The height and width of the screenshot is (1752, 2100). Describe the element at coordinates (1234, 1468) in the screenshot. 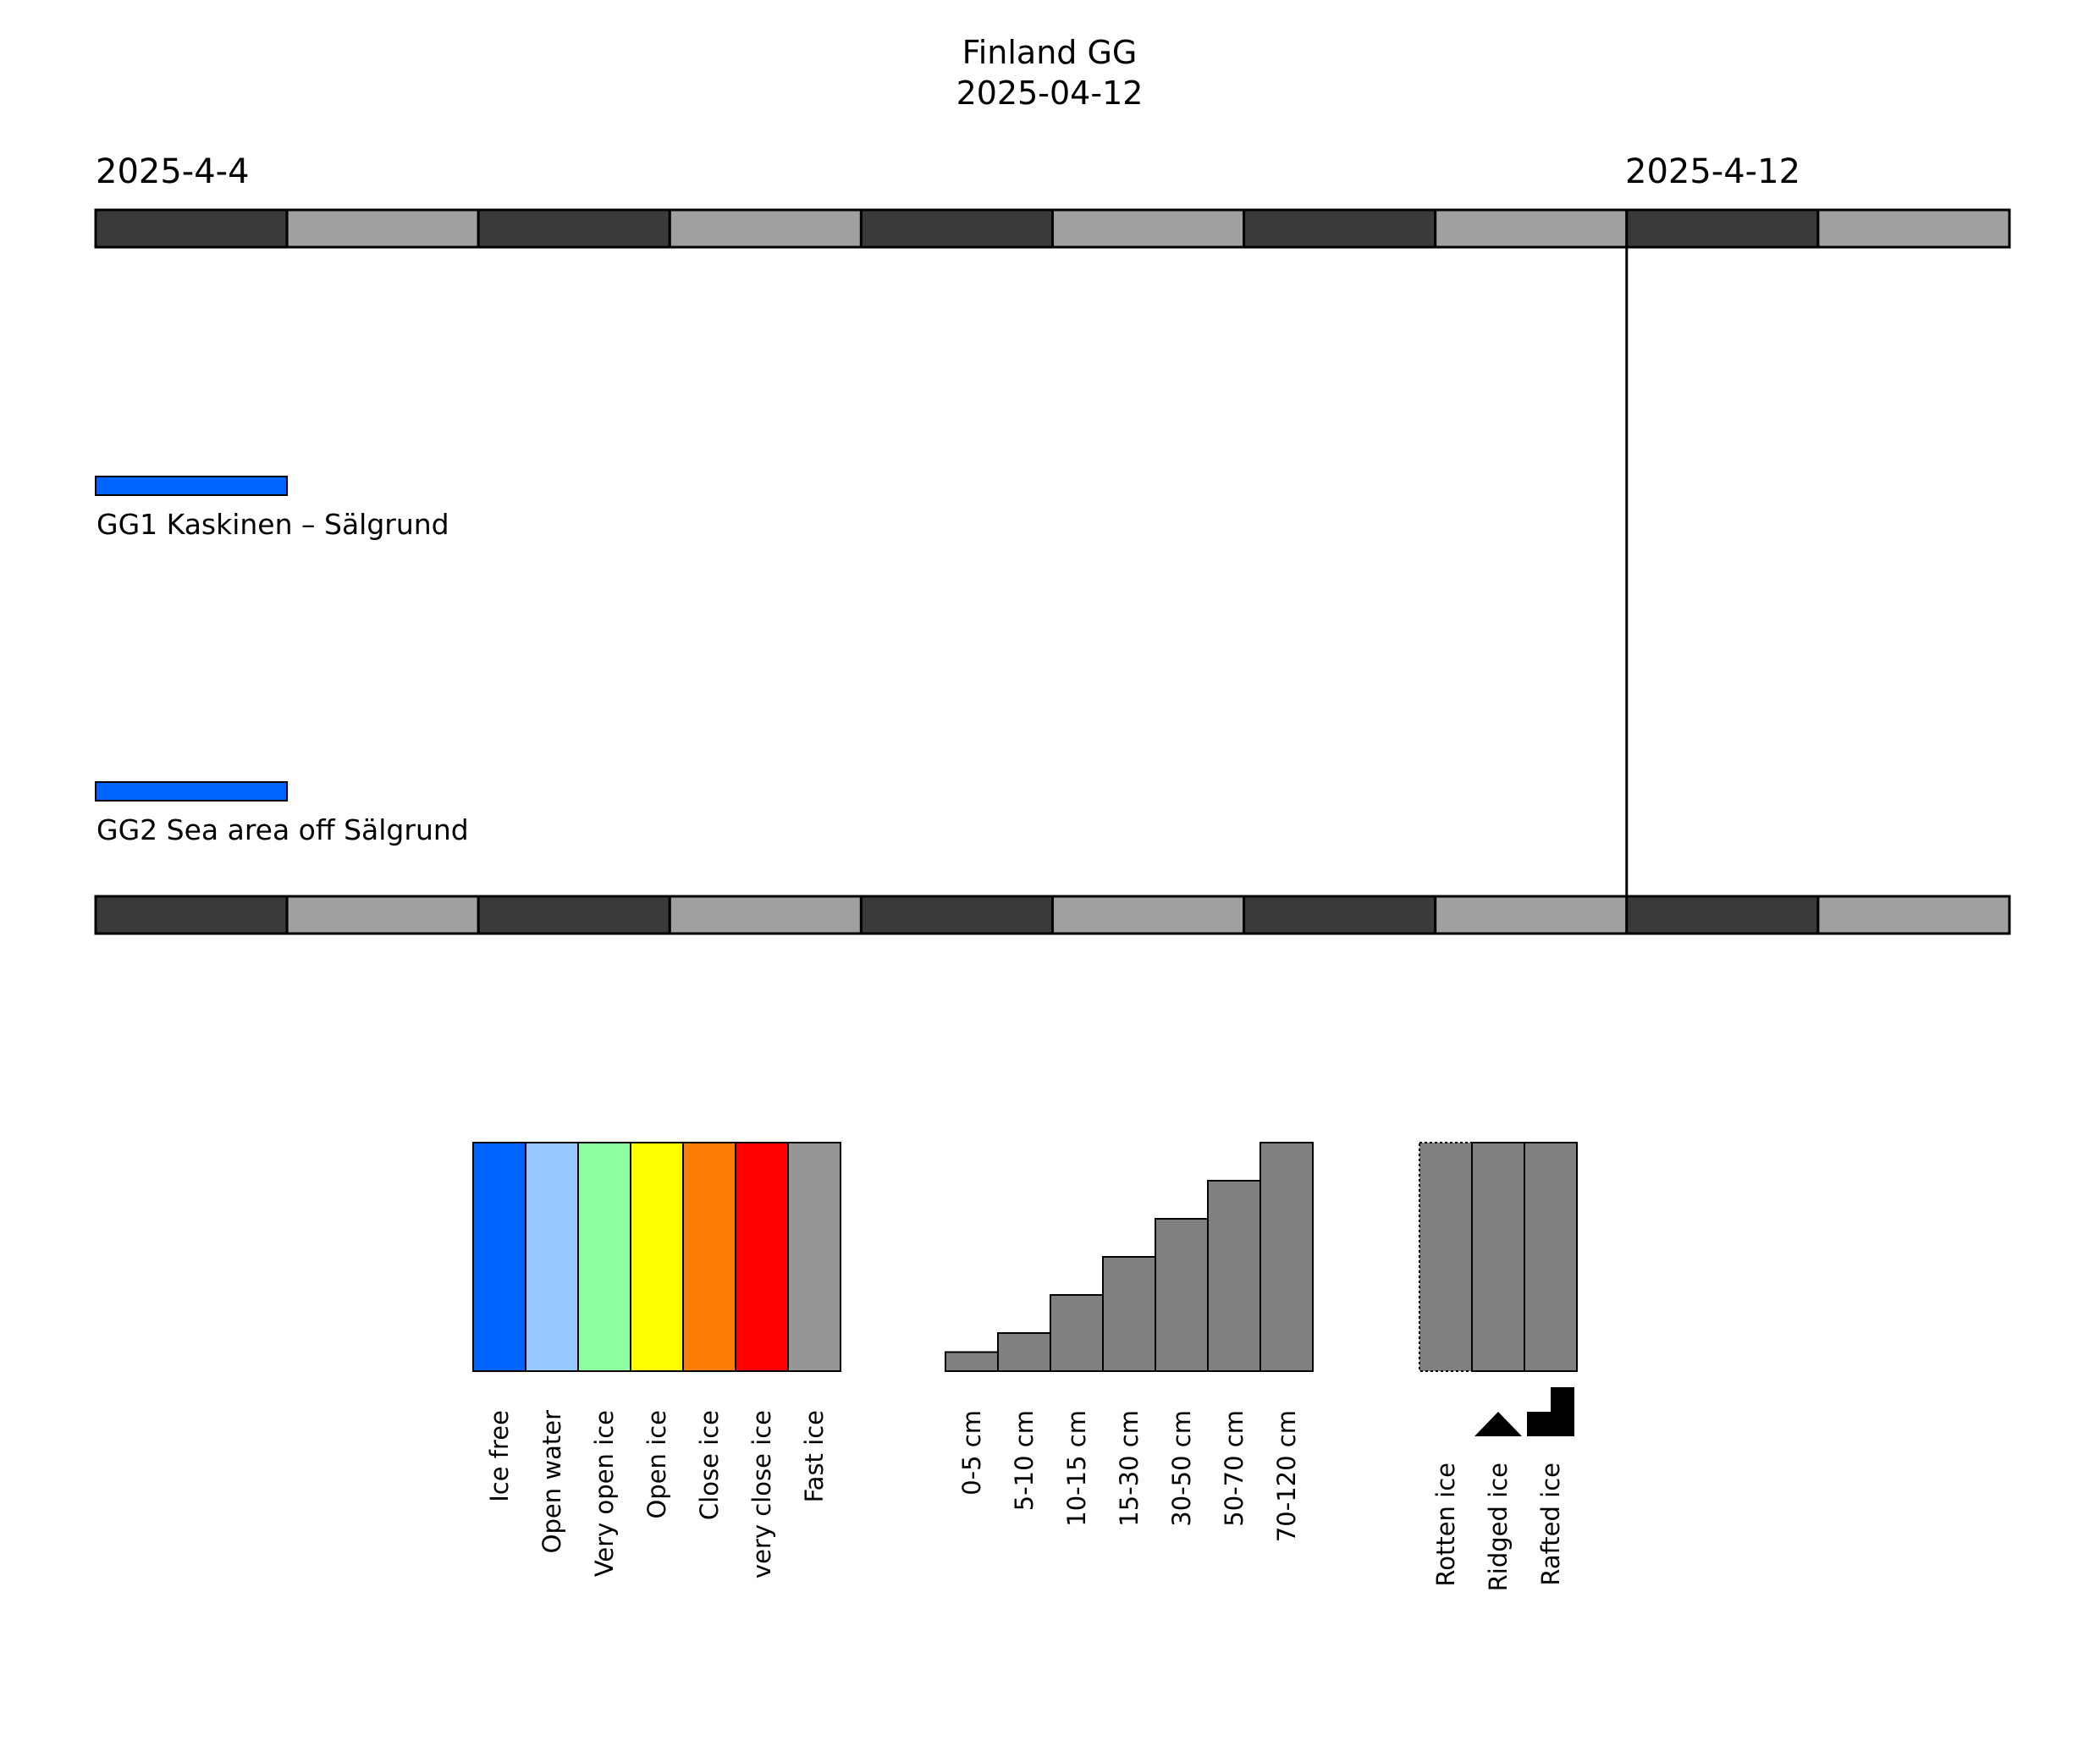

I see `legend-thickness-label-6: 50-70 cm` at that location.